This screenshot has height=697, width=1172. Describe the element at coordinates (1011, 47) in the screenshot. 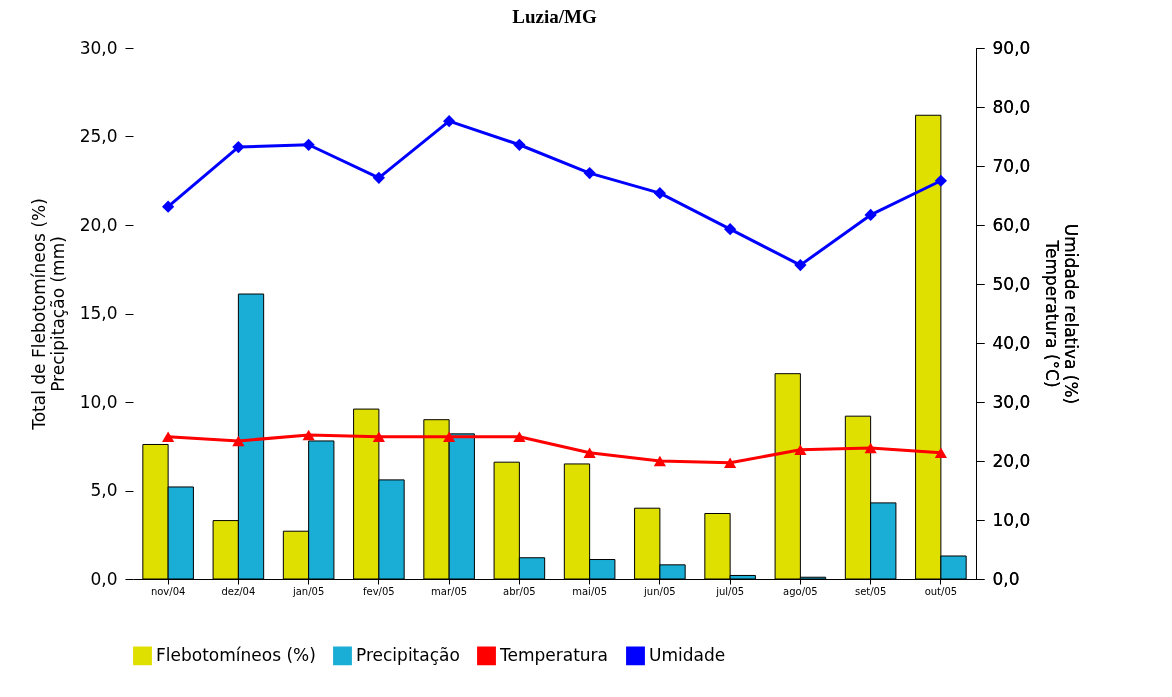

I see `y2-tick-label: 90,0` at that location.